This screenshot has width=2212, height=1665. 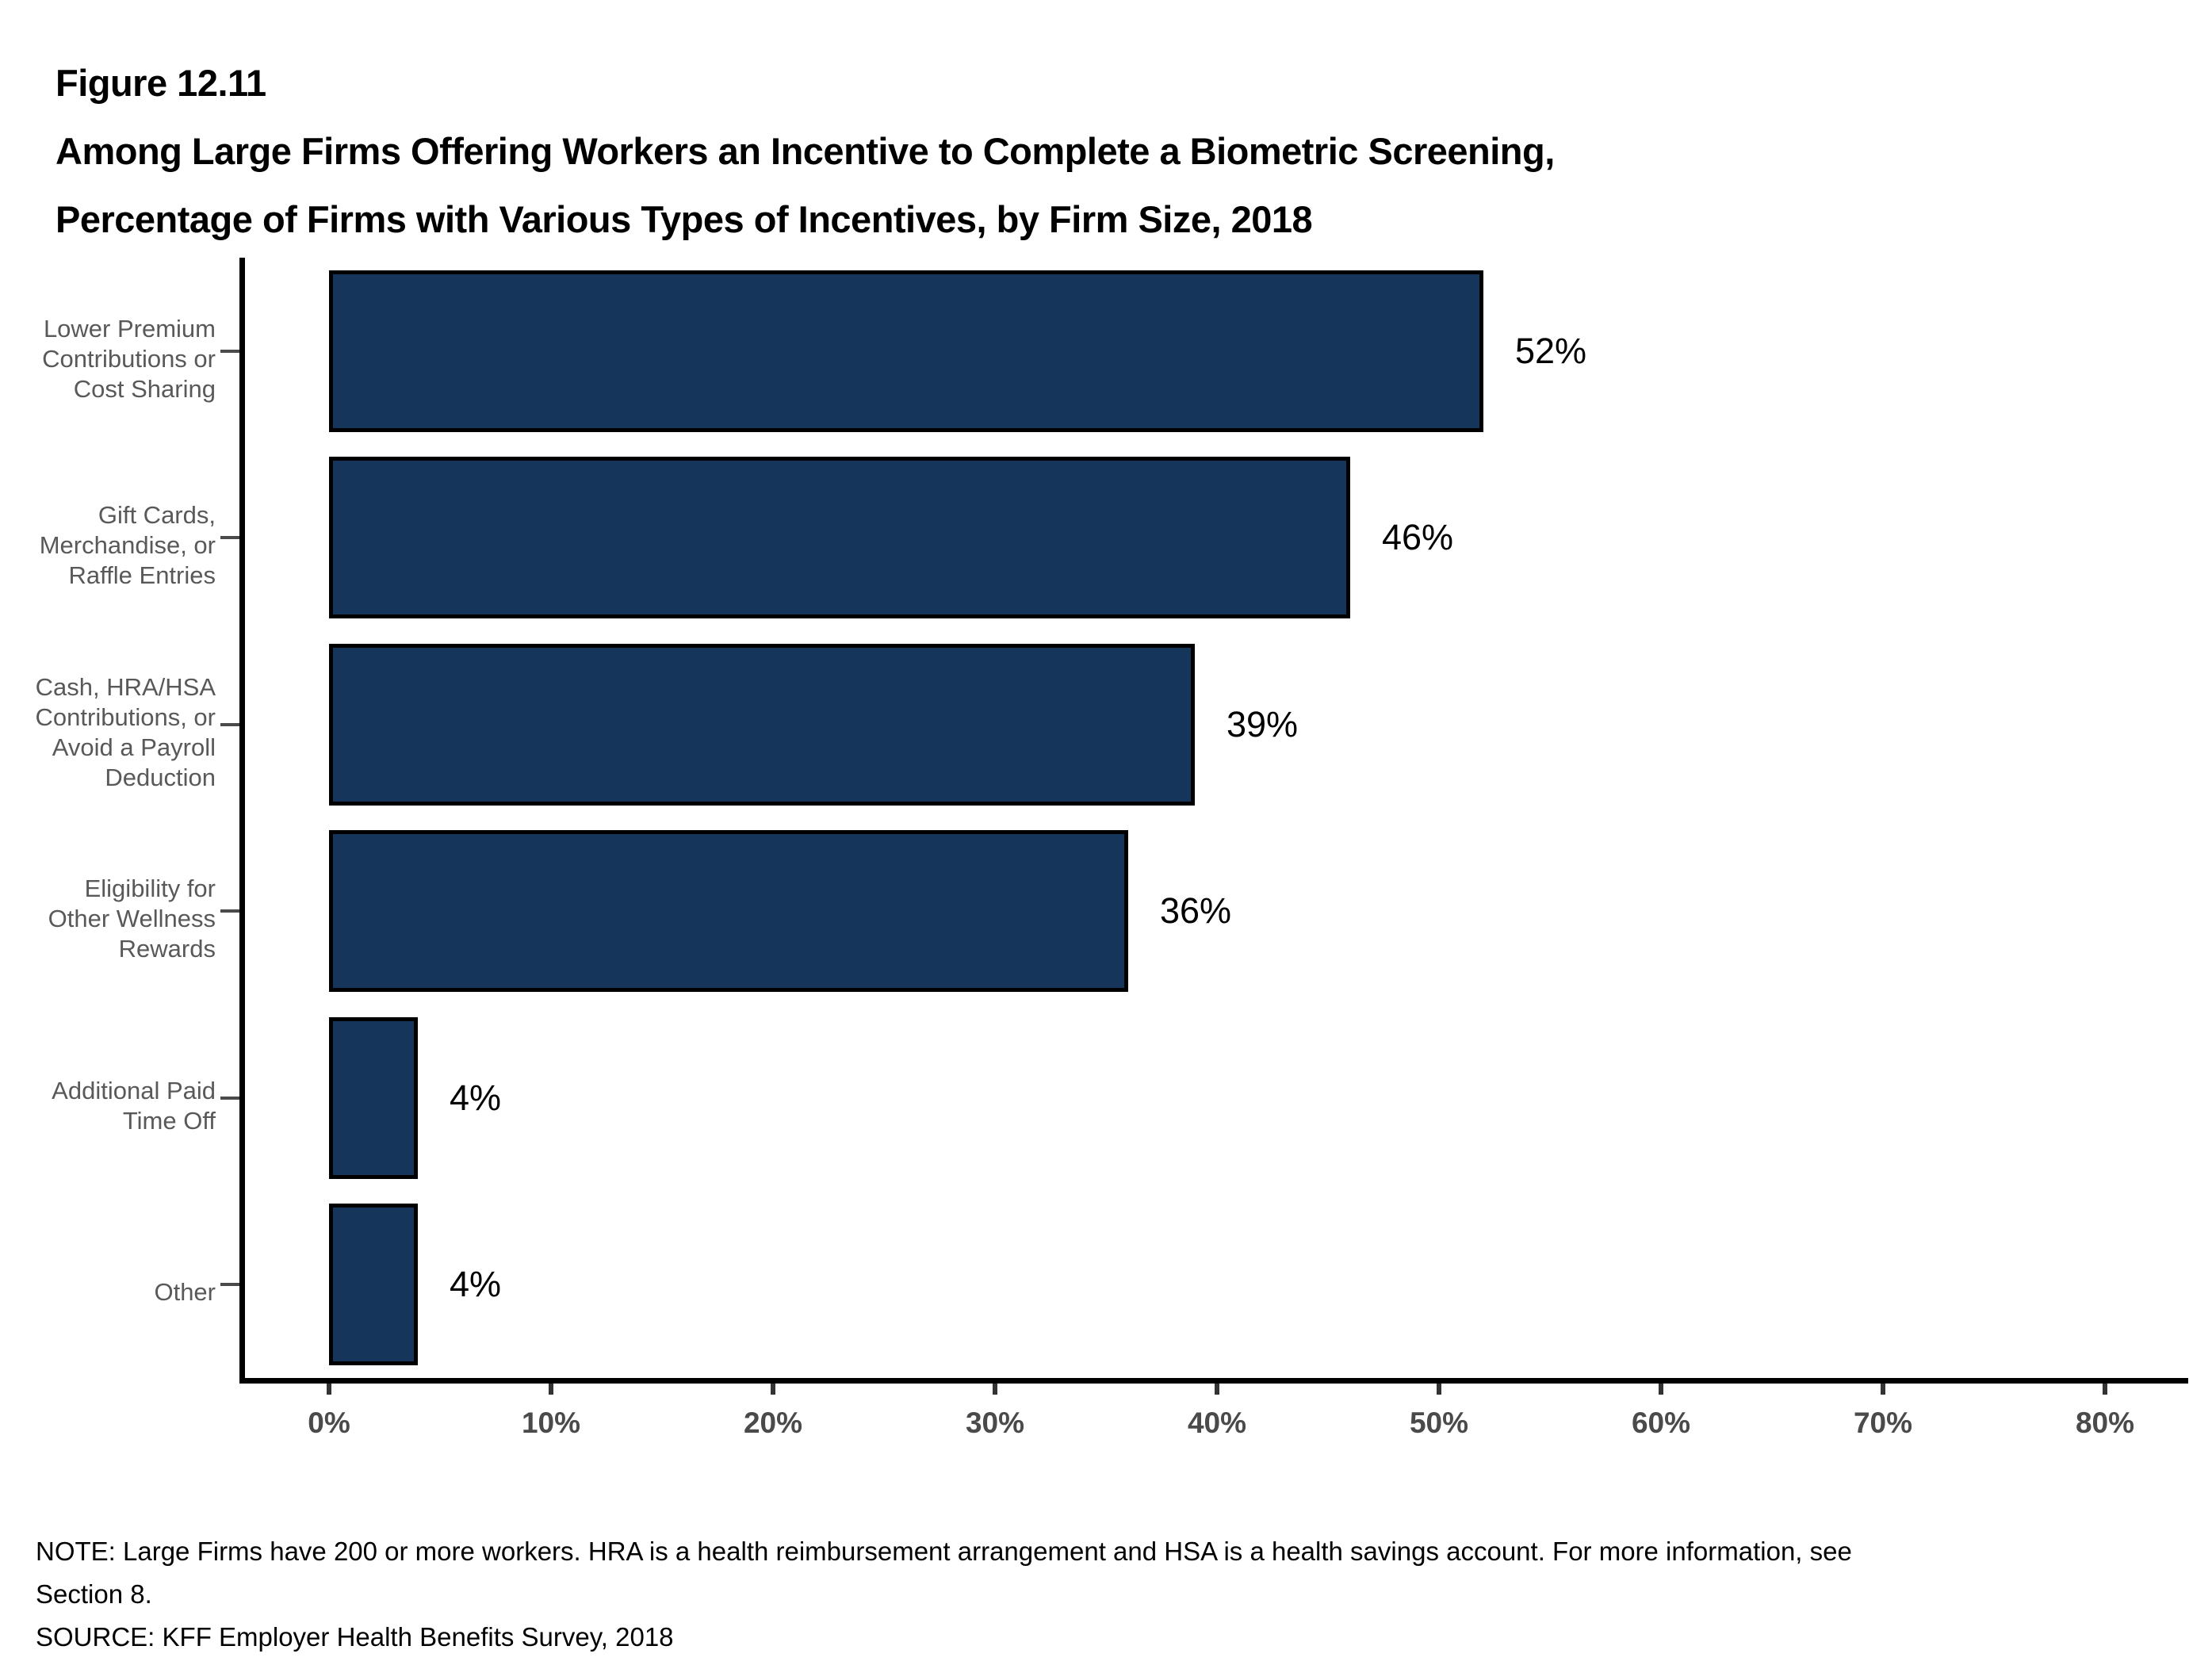 What do you see at coordinates (134, 1090) in the screenshot?
I see `category-label-line: Additional Paid` at bounding box center [134, 1090].